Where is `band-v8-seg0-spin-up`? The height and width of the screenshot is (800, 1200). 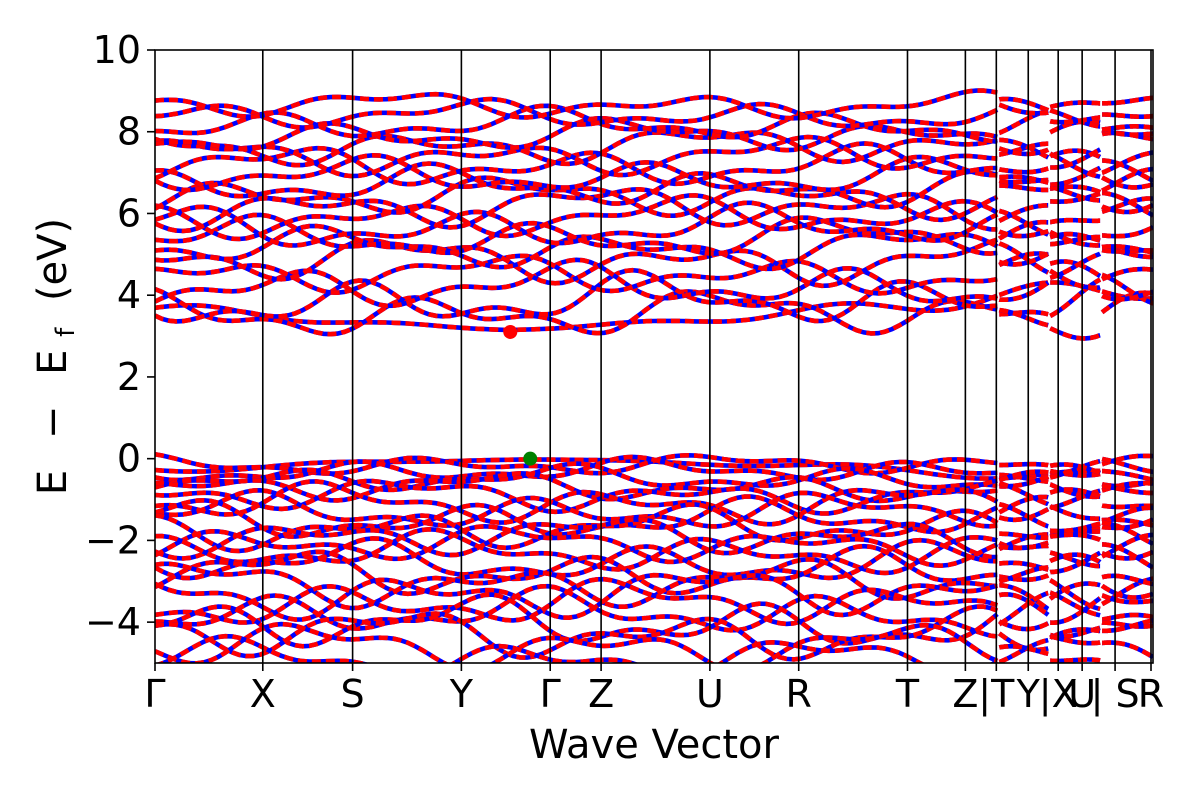
band-v8-seg0-spin-up is located at coordinates (577, 516).